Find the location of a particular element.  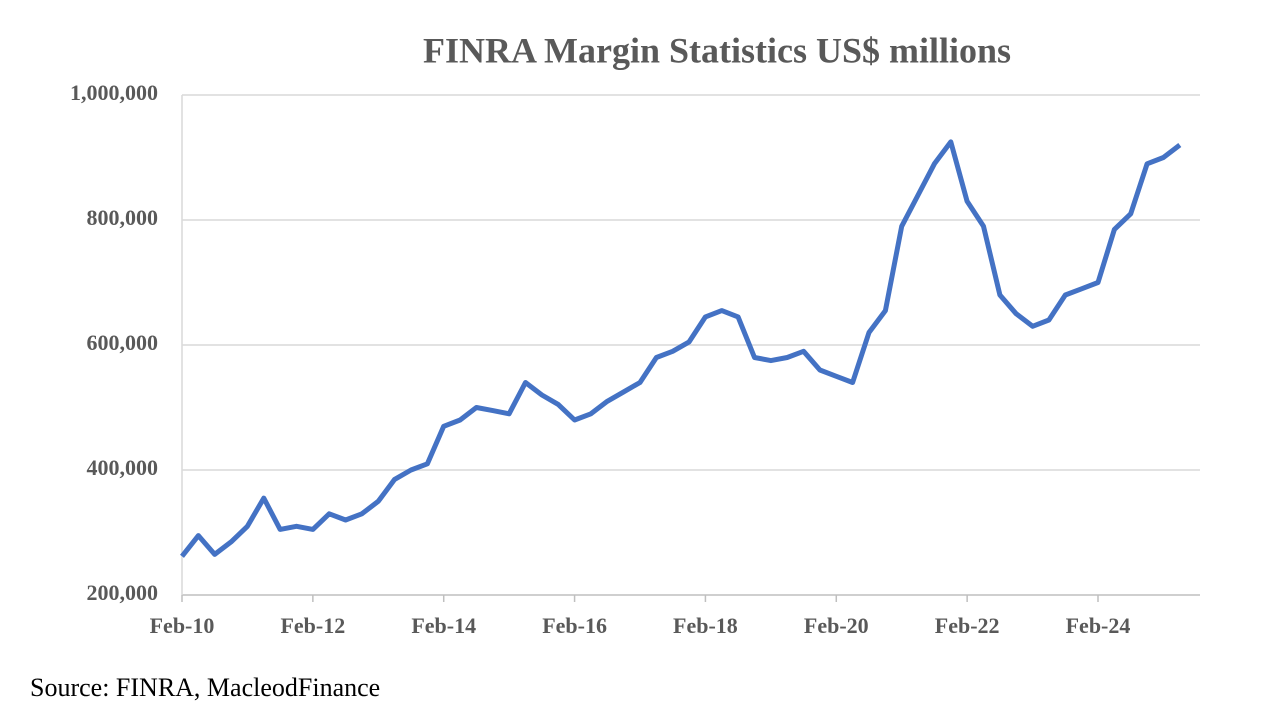

x-tick-label: Feb-10 is located at coordinates (182, 625).